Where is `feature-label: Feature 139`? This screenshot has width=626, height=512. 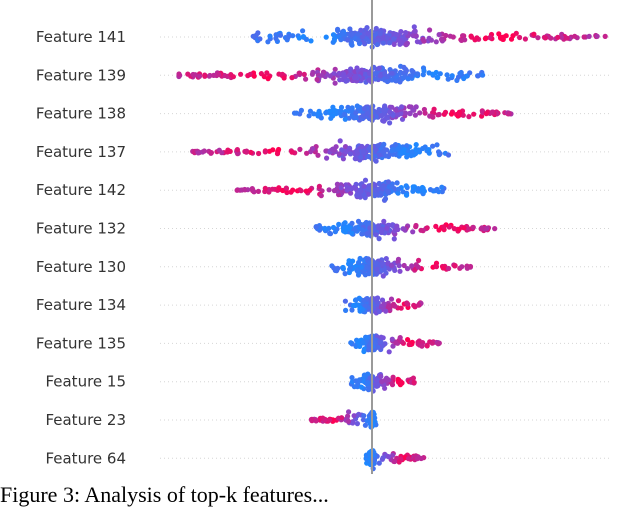 feature-label: Feature 139 is located at coordinates (81, 75).